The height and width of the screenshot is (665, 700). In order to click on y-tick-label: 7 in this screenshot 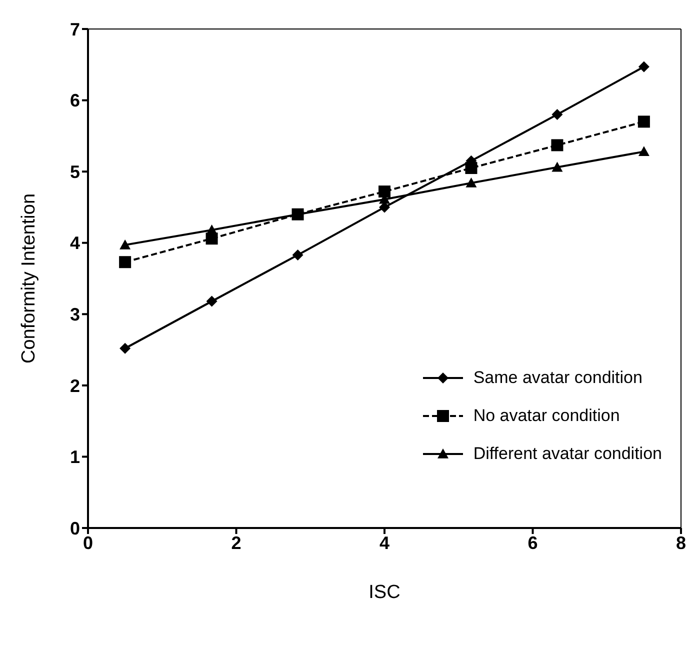, I will do `click(75, 29)`.